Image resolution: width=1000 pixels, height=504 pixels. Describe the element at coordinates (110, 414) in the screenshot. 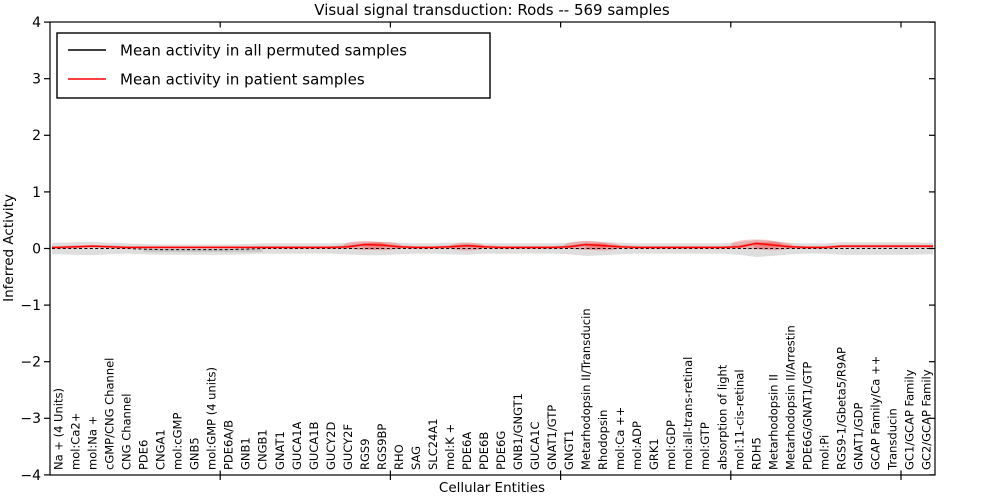

I see `x-category-label: cGMP/CNG Channel` at that location.